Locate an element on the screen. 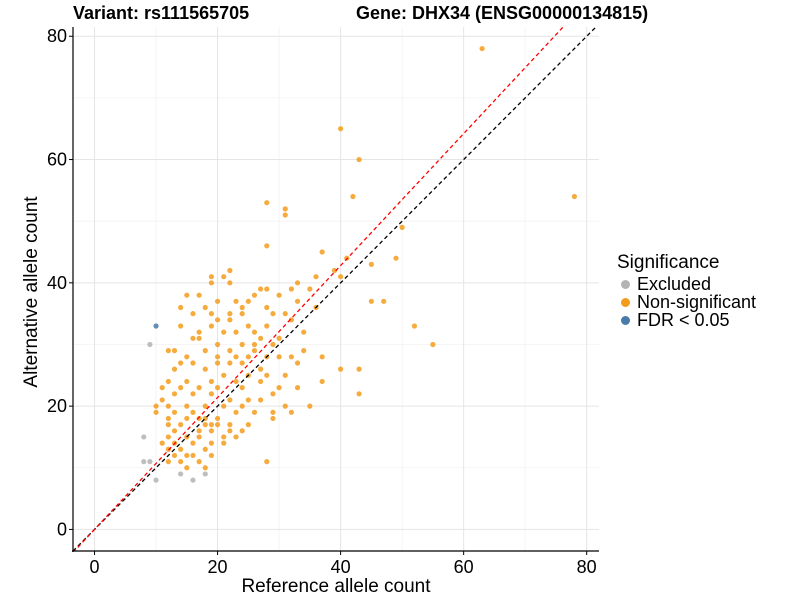 This screenshot has height=600, width=800. legend-label-non-significant: Non-significant is located at coordinates (697, 301).